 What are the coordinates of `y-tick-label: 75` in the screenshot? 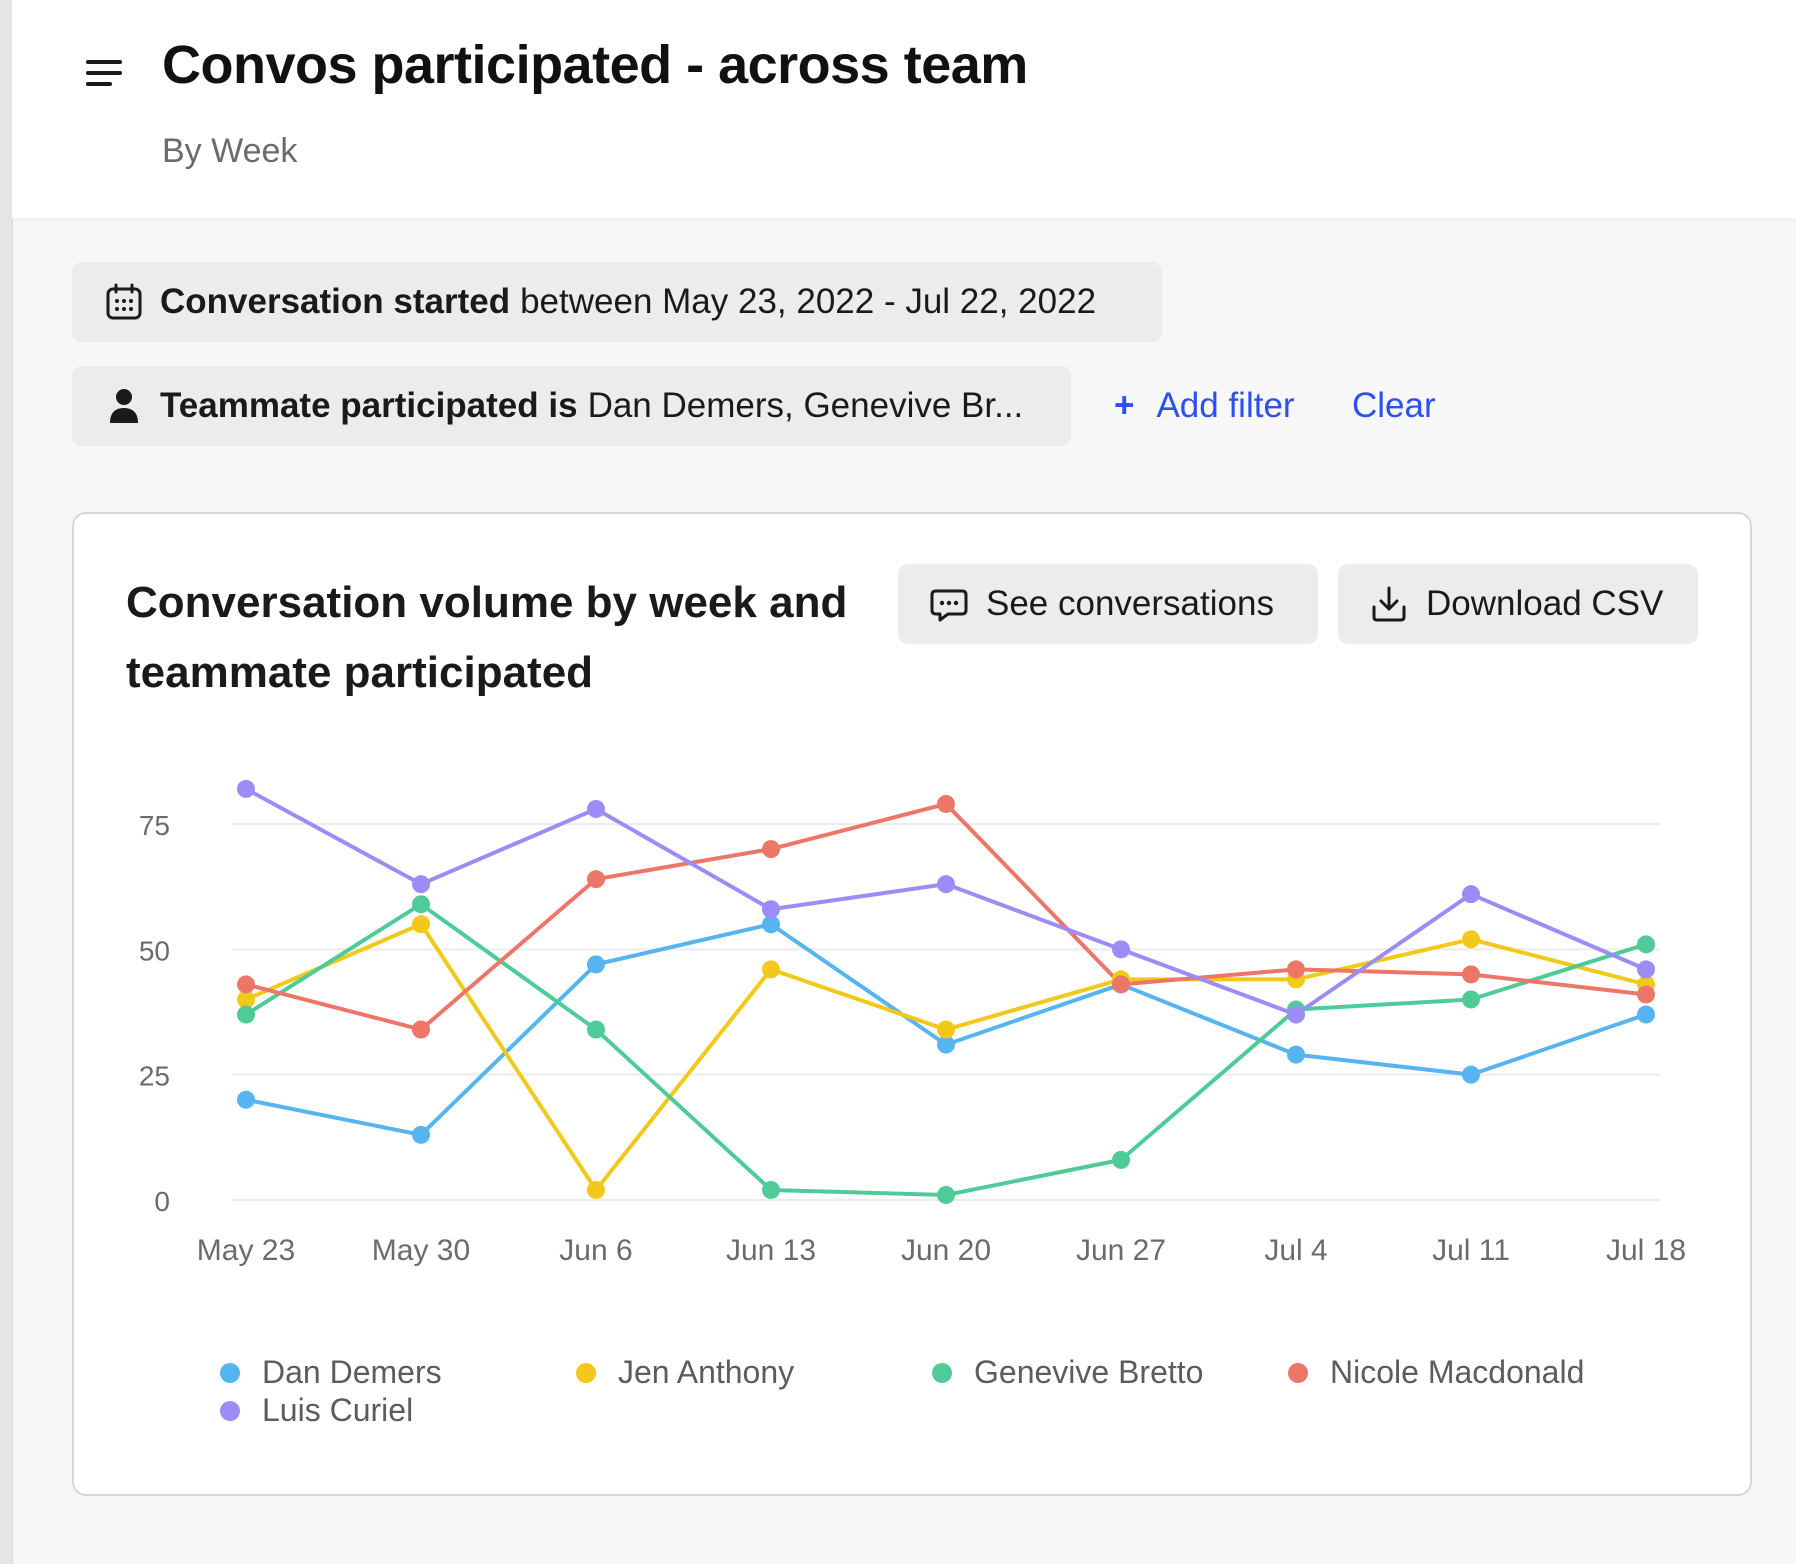 It's located at (154, 825).